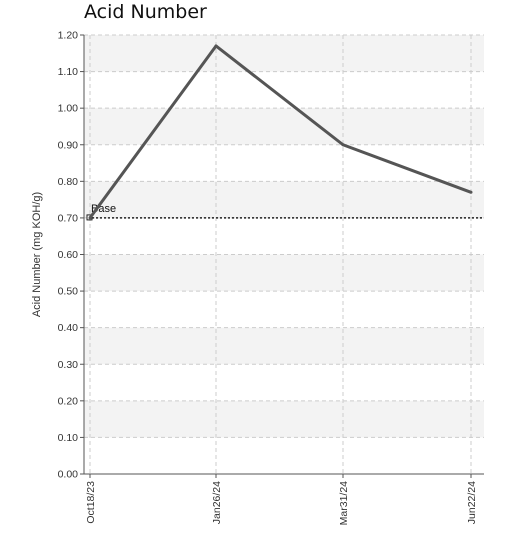 The image size is (508, 537). I want to click on x-tick-label: Oct18/23, so click(91, 502).